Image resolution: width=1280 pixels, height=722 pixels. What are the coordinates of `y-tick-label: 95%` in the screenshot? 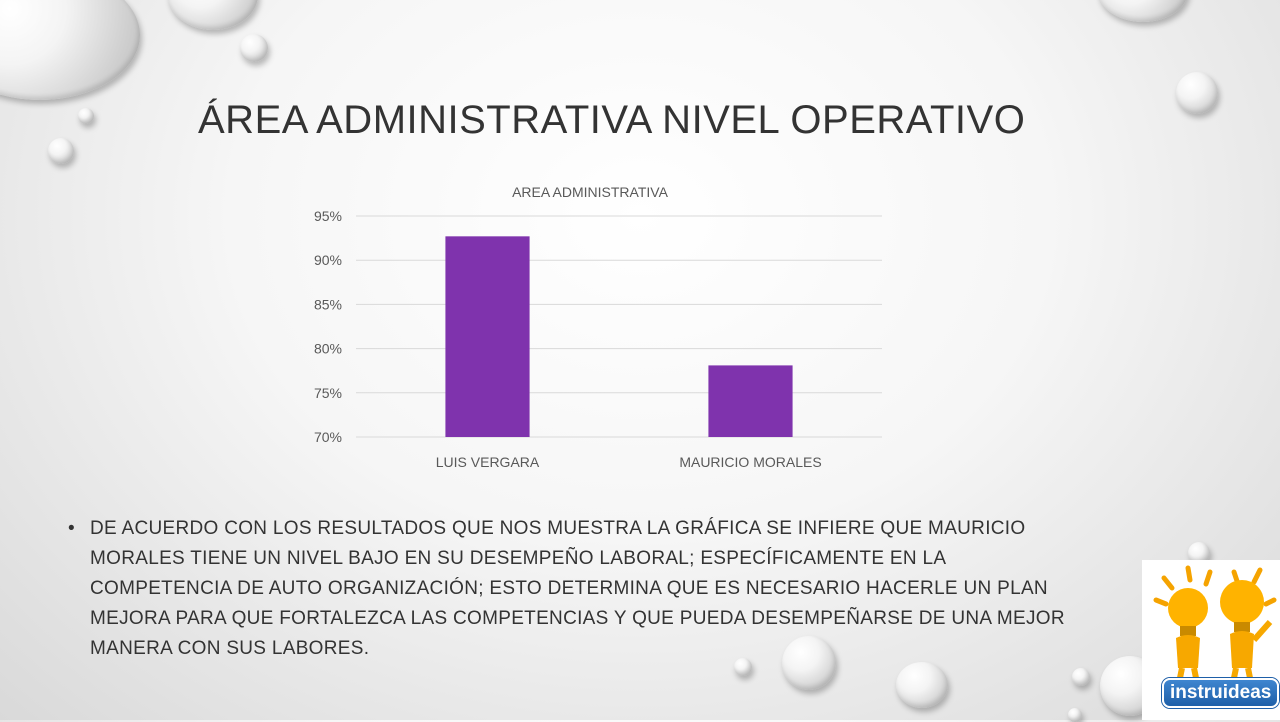 It's located at (328, 216).